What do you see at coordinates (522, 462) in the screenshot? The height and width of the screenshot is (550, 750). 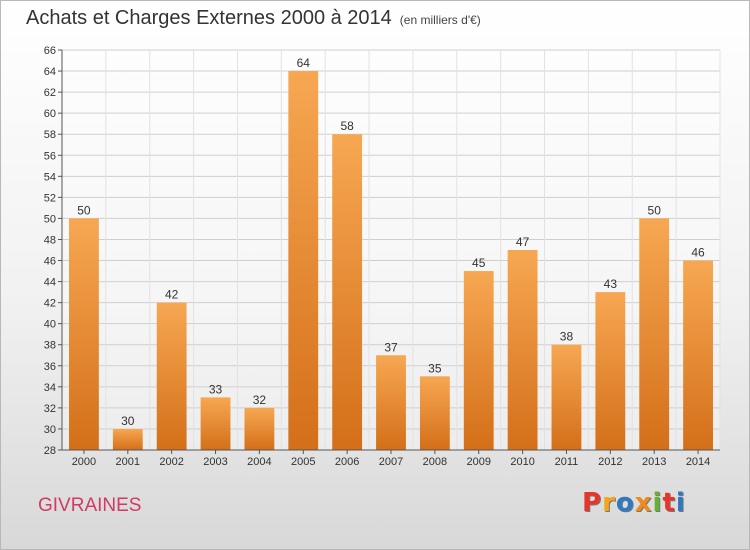 I see `x-tick-label: 2010` at bounding box center [522, 462].